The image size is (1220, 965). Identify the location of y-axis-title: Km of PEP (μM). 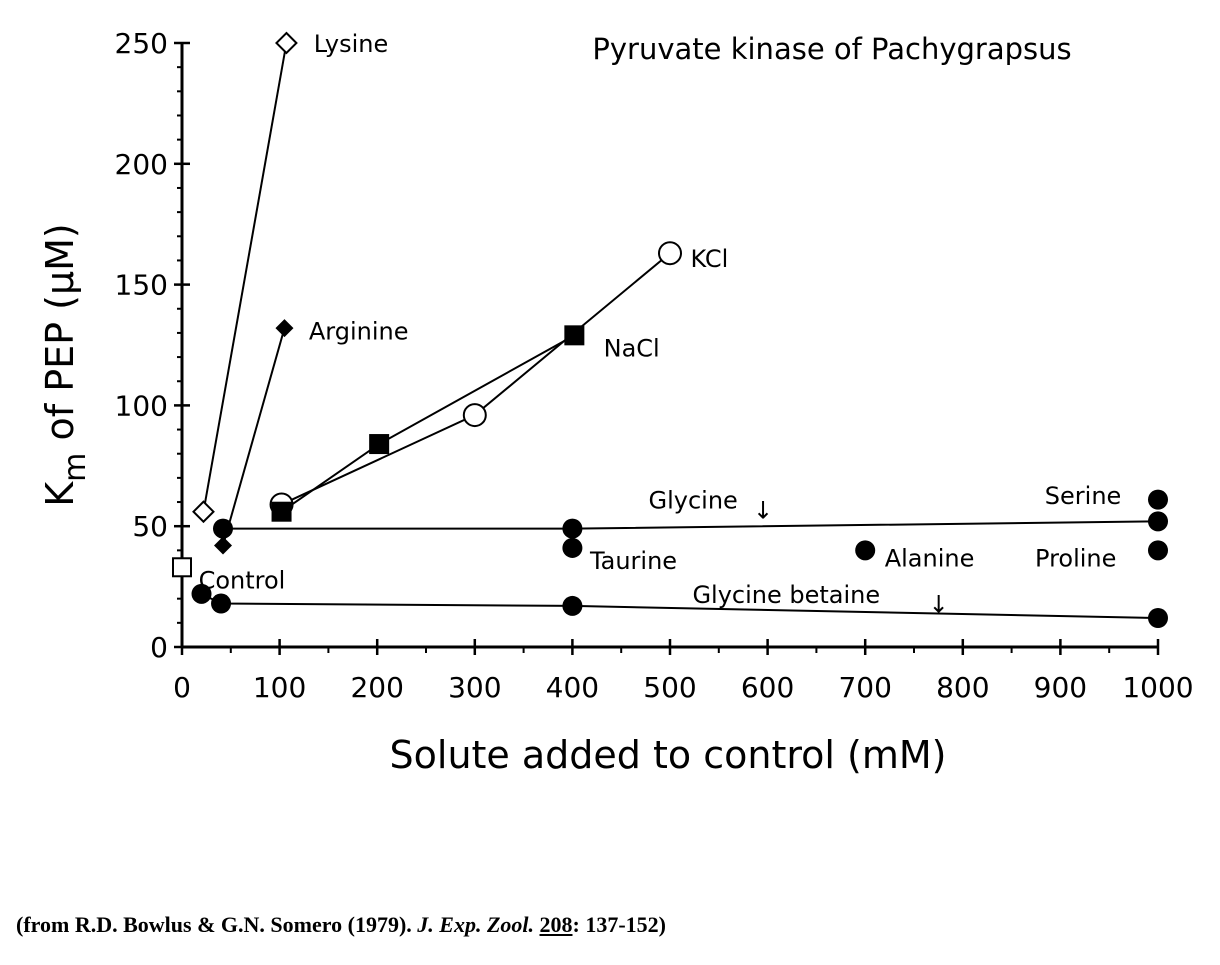
(65, 364).